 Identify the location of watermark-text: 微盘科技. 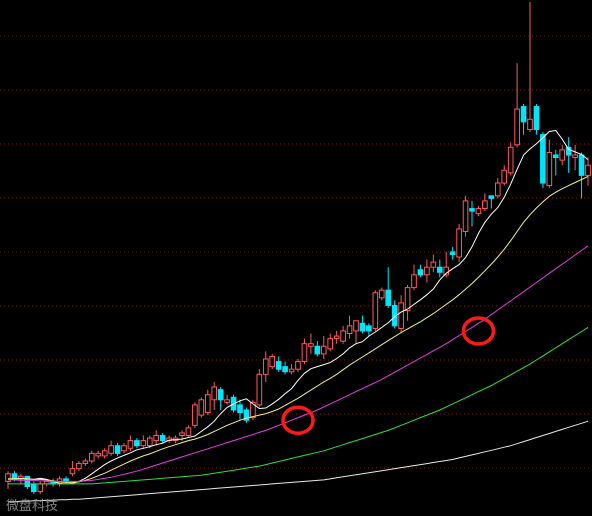
(32, 506).